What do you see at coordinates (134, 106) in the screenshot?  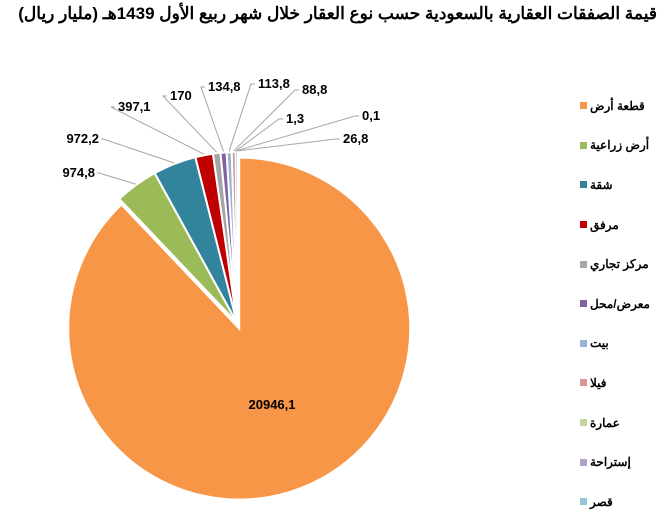 I see `data-label: 397,1` at bounding box center [134, 106].